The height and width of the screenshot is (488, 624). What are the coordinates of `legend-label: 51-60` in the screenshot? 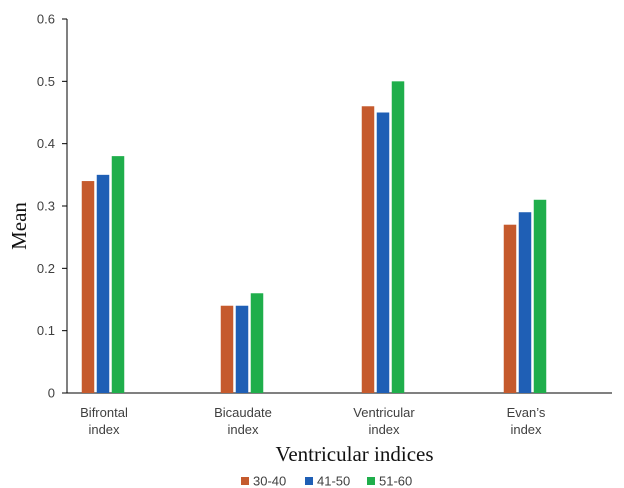 It's located at (395, 481).